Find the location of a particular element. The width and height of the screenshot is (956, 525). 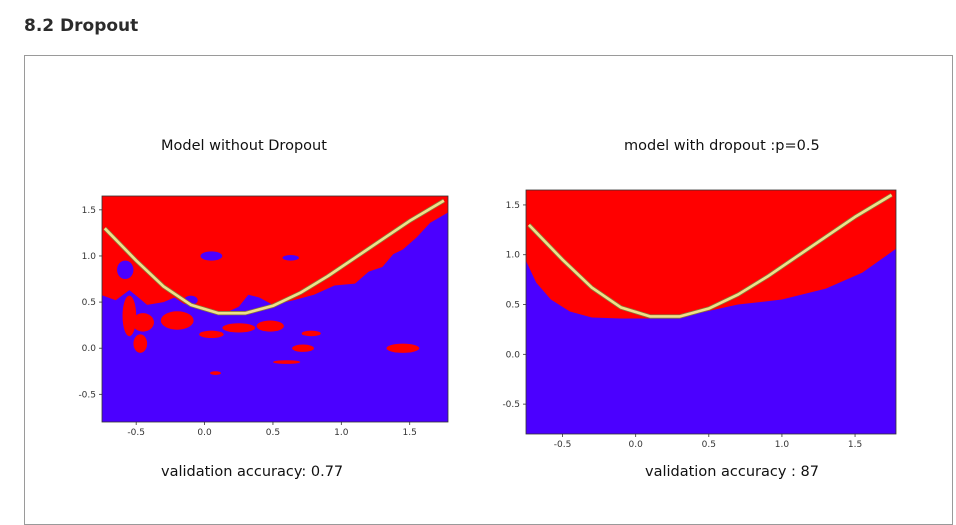

right-validation-accuracy: validation accuracy : 87 is located at coordinates (732, 472).